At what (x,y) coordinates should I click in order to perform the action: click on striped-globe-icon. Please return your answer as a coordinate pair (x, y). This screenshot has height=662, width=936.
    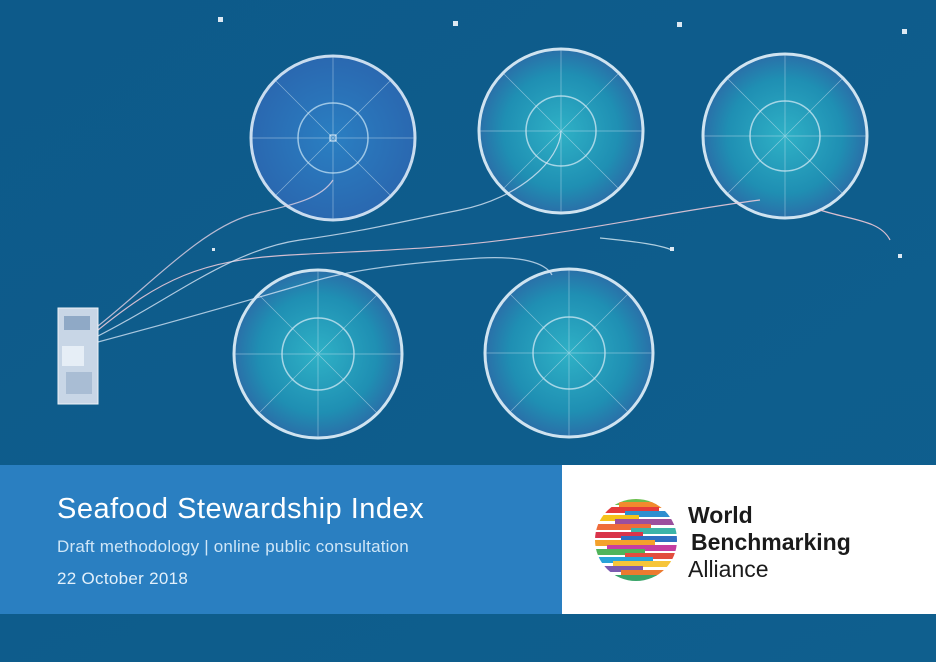
    Looking at the image, I should click on (636, 540).